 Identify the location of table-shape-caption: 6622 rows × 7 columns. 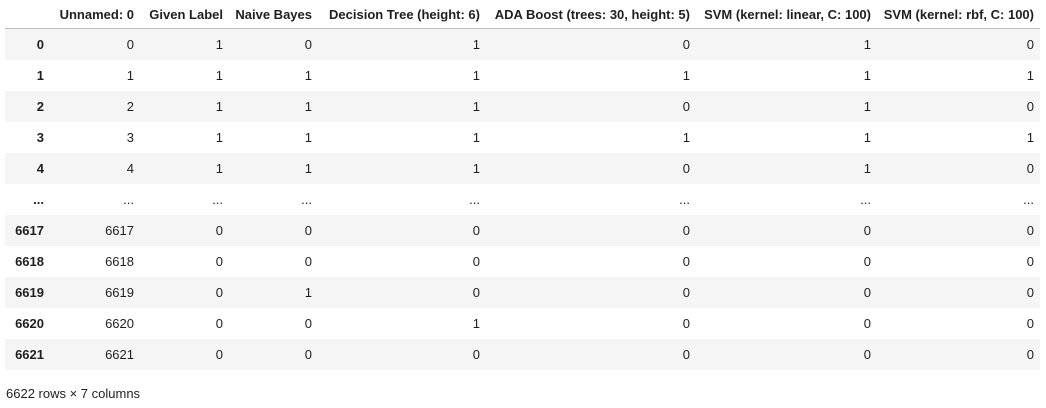
(73, 393).